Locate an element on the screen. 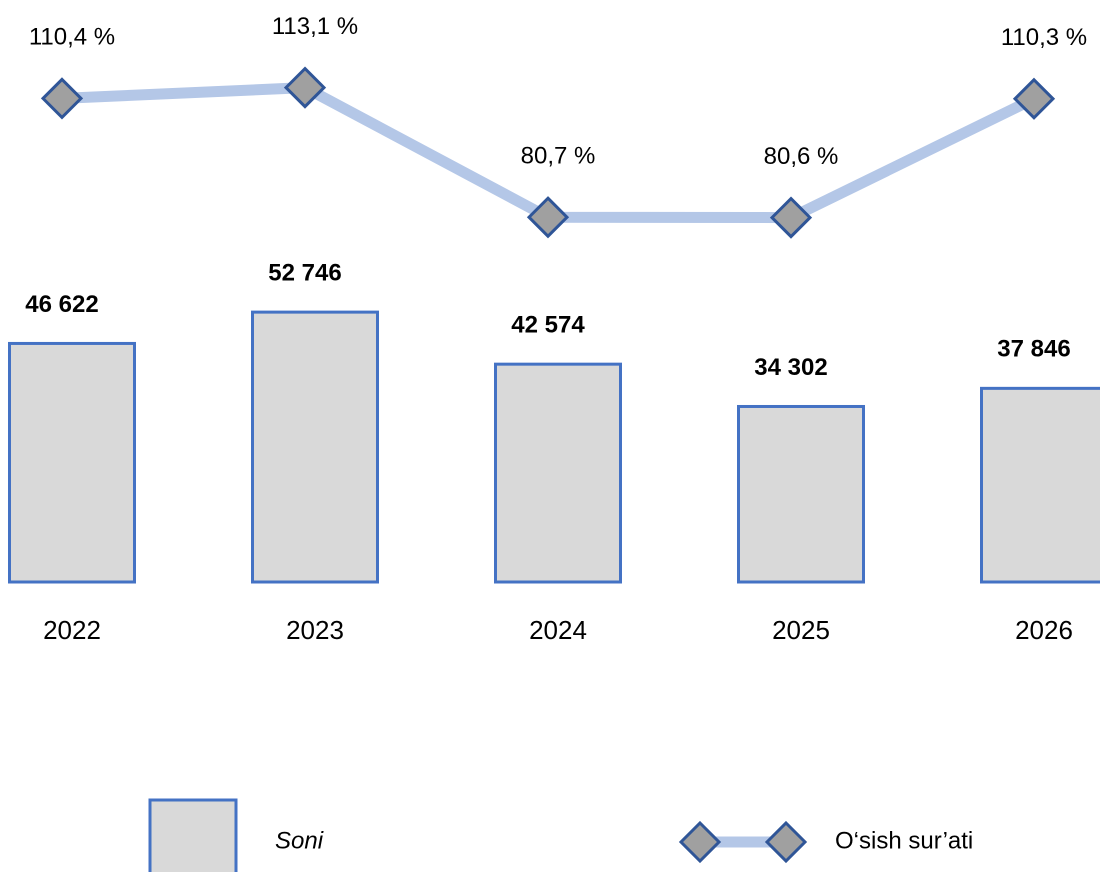  data-label: 80,6 % is located at coordinates (801, 156).